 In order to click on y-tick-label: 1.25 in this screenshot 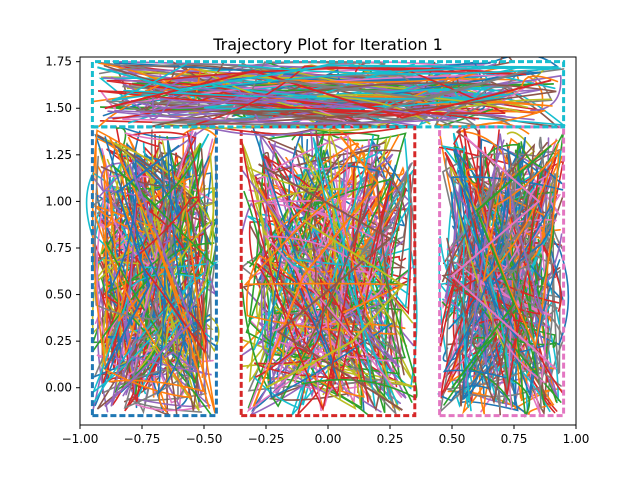, I will do `click(58, 155)`.